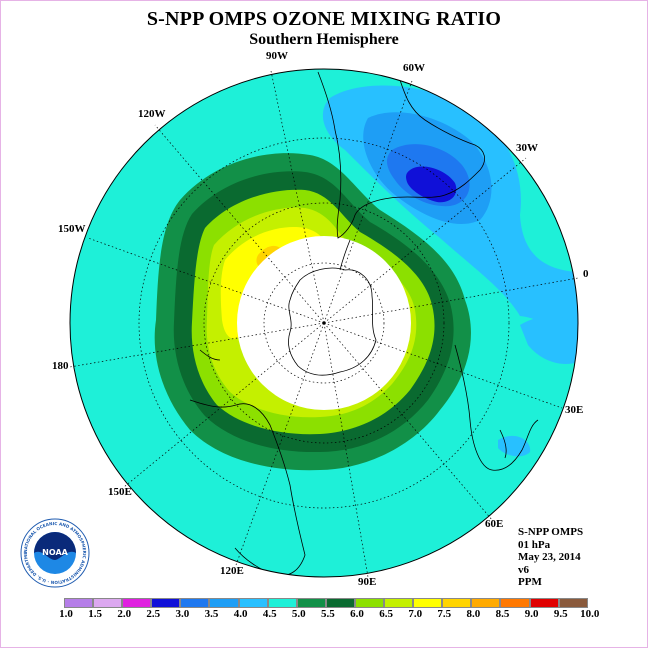 The image size is (648, 648). What do you see at coordinates (531, 614) in the screenshot?
I see `colorbar-label: 9.0` at bounding box center [531, 614].